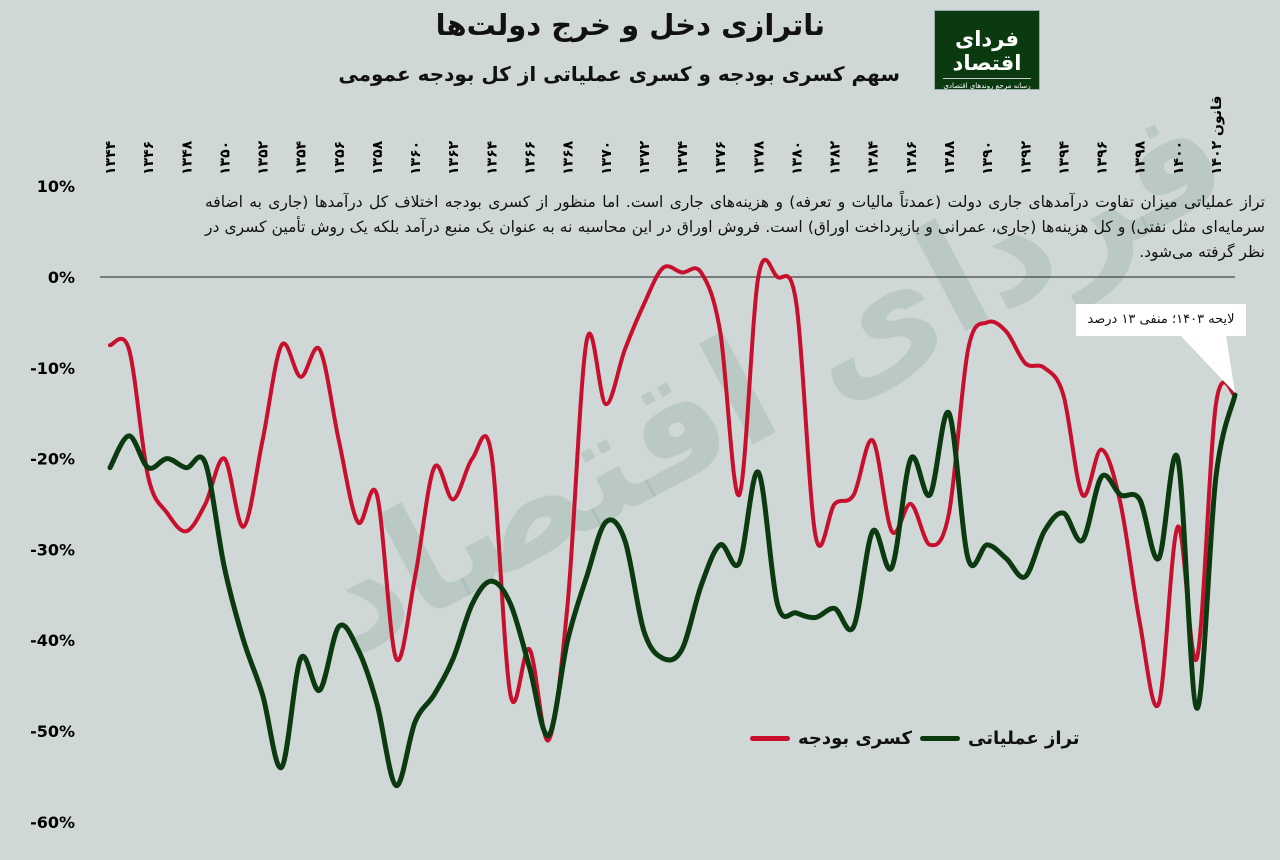 The height and width of the screenshot is (860, 1280). What do you see at coordinates (52, 459) in the screenshot?
I see `y-tick-label: -20%` at bounding box center [52, 459].